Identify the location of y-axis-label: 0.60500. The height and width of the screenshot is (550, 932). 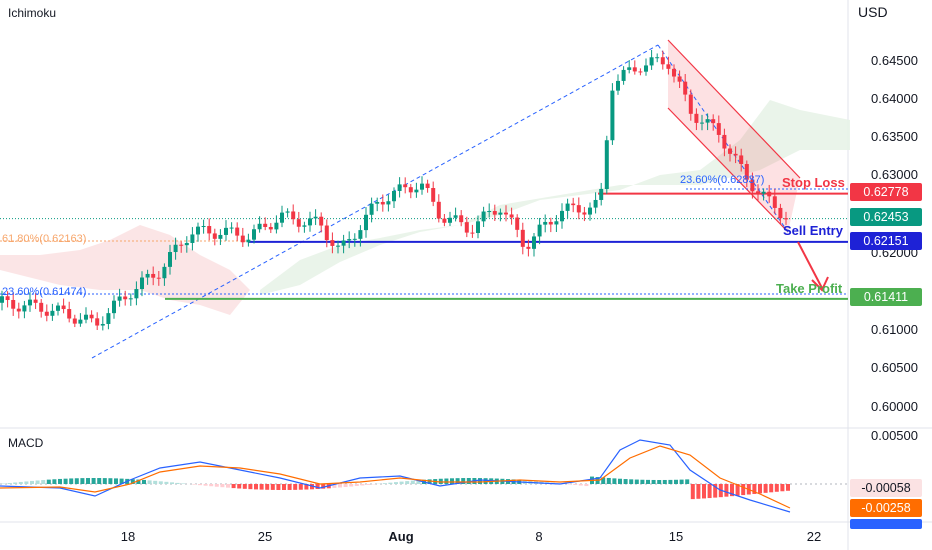
(894, 367).